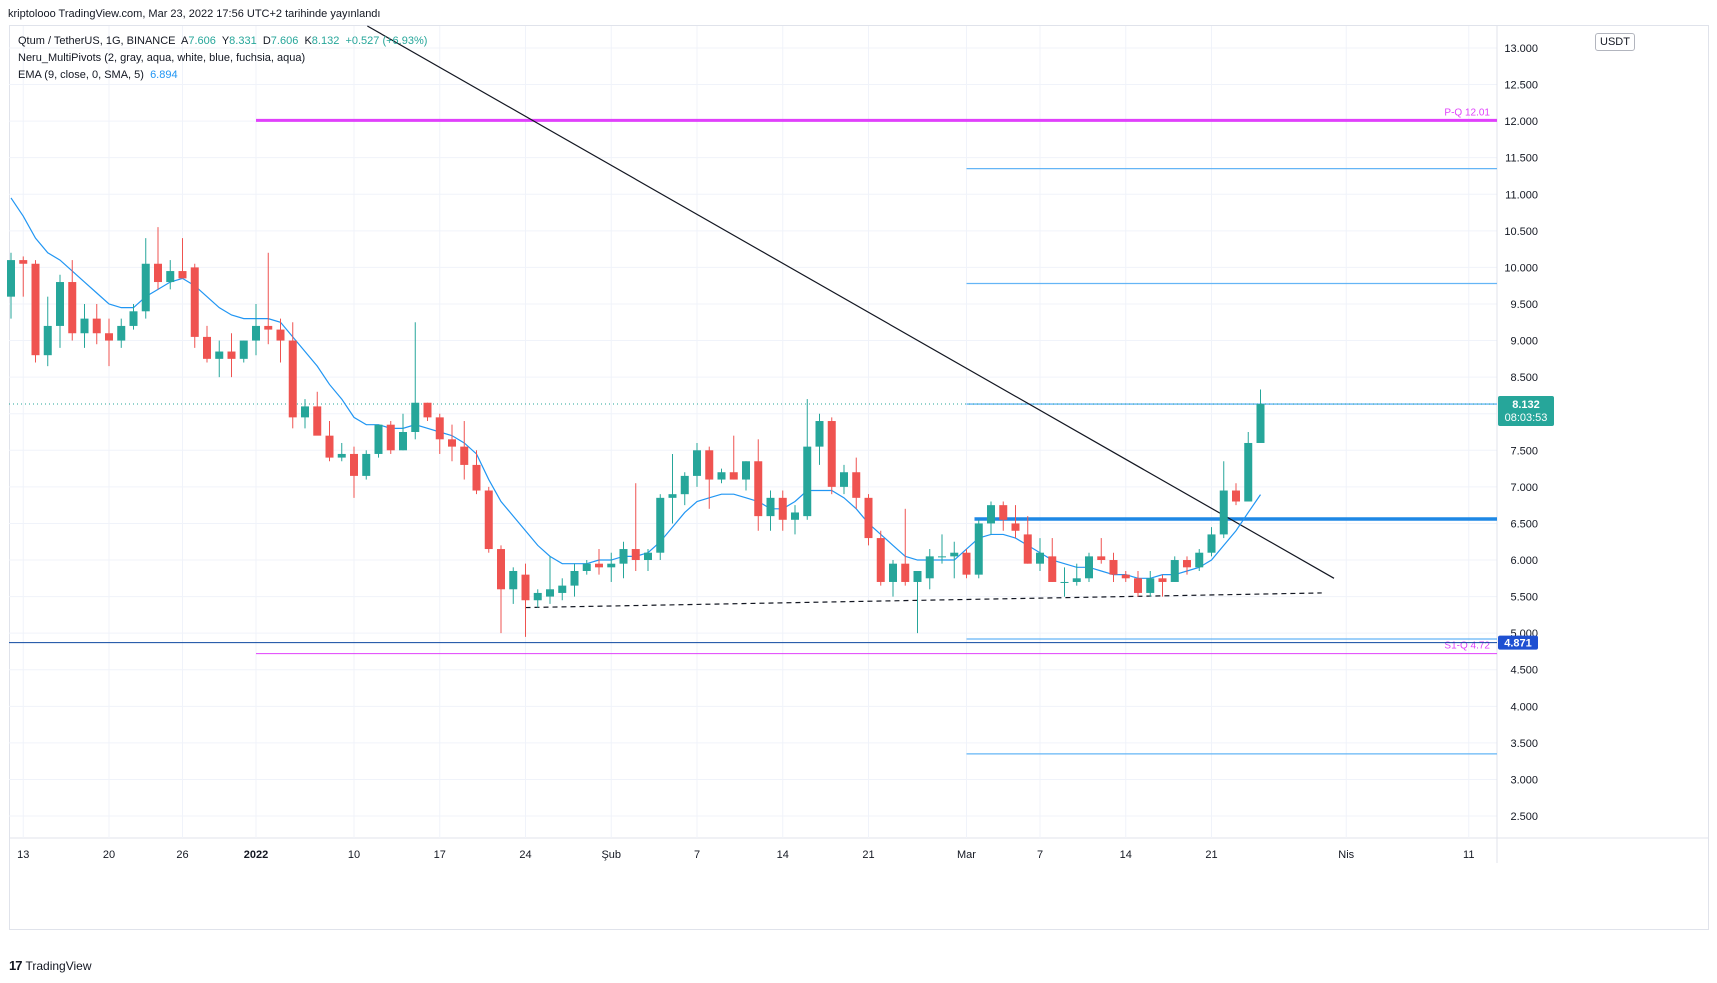  What do you see at coordinates (202, 41) in the screenshot?
I see `open-value: 7.606` at bounding box center [202, 41].